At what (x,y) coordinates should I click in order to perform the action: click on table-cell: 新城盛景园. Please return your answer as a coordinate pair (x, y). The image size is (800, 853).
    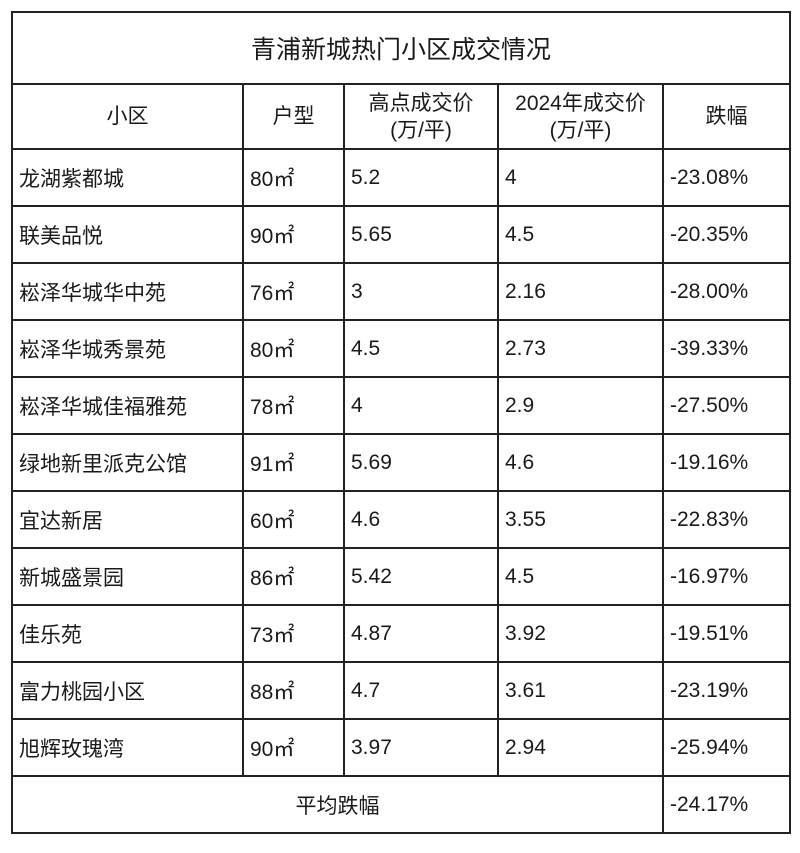
    Looking at the image, I should click on (127, 576).